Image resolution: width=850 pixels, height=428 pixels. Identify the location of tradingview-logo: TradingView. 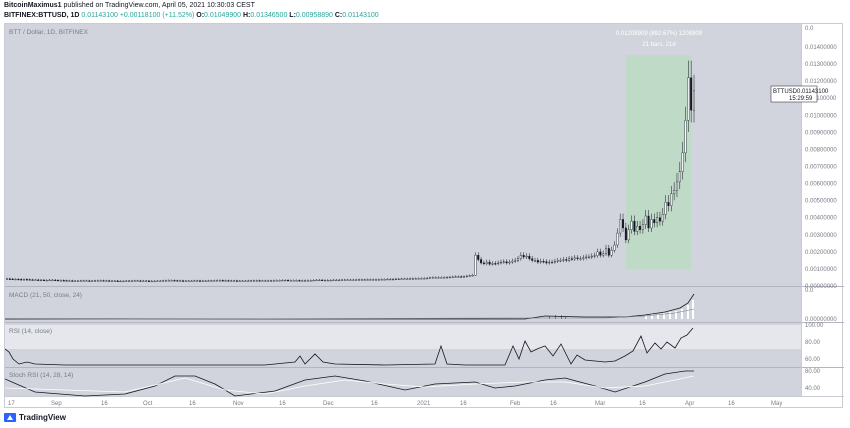
(35, 417).